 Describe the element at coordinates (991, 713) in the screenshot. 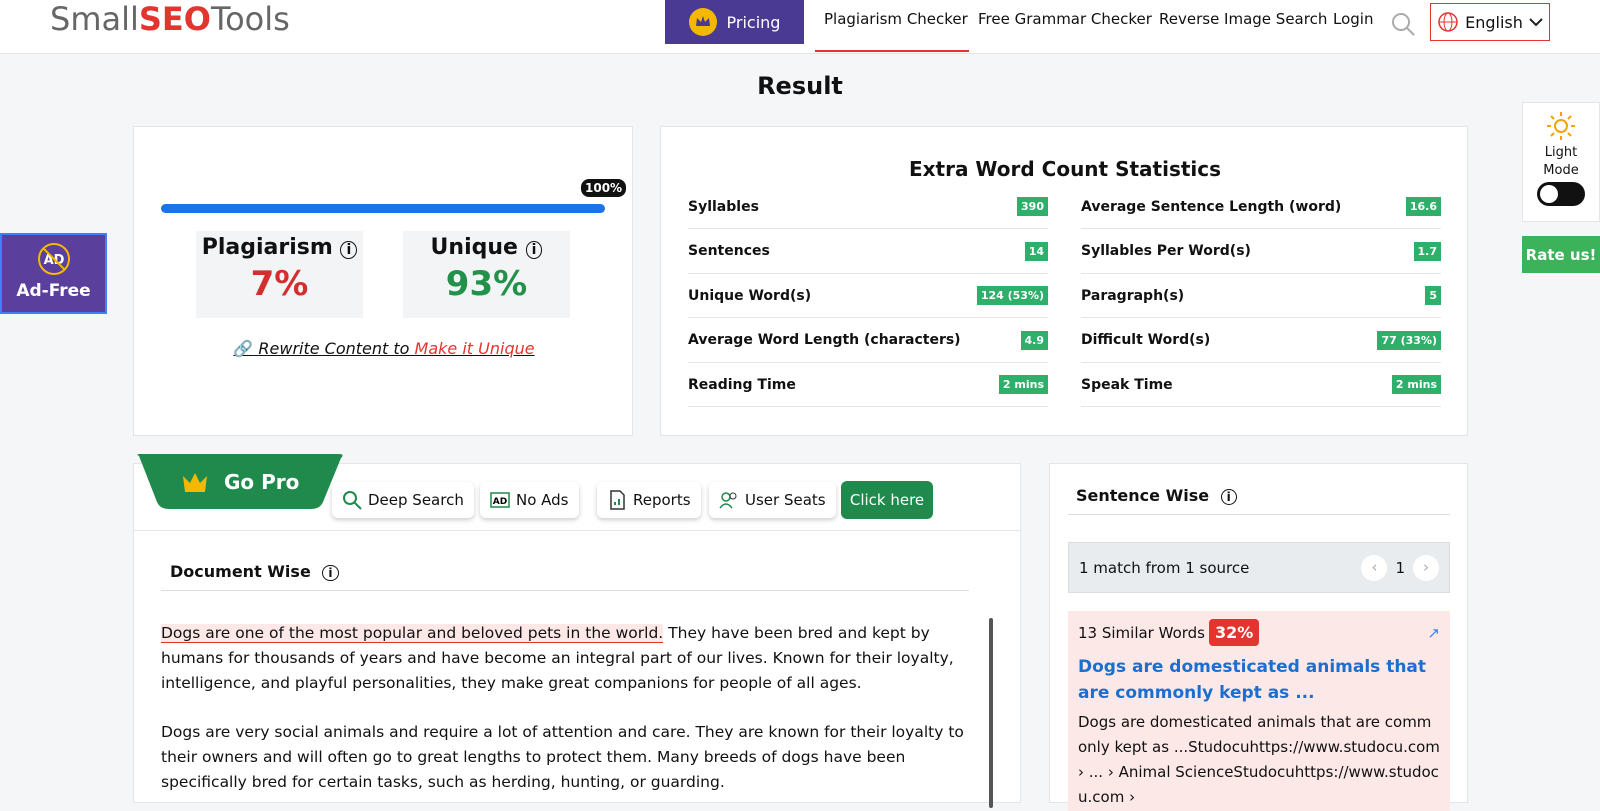

I see `scrollbar` at that location.